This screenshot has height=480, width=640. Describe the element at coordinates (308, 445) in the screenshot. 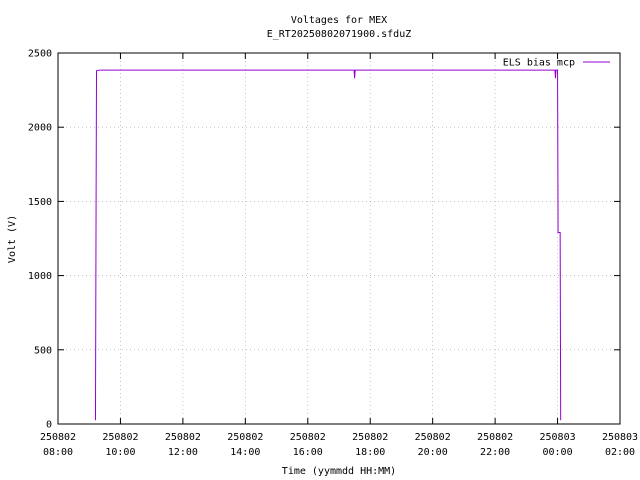

I see `x-tick-label: 250802 16:00` at that location.